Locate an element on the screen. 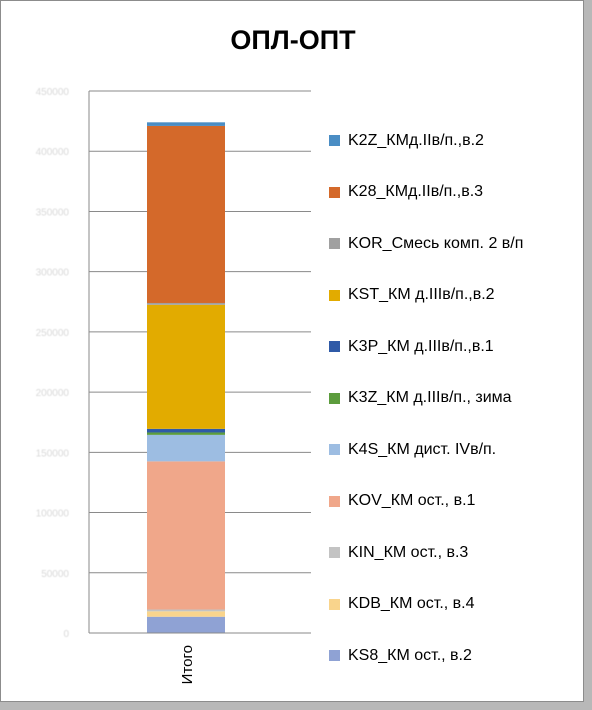 This screenshot has width=592, height=710. category-label: Итого is located at coordinates (187, 664).